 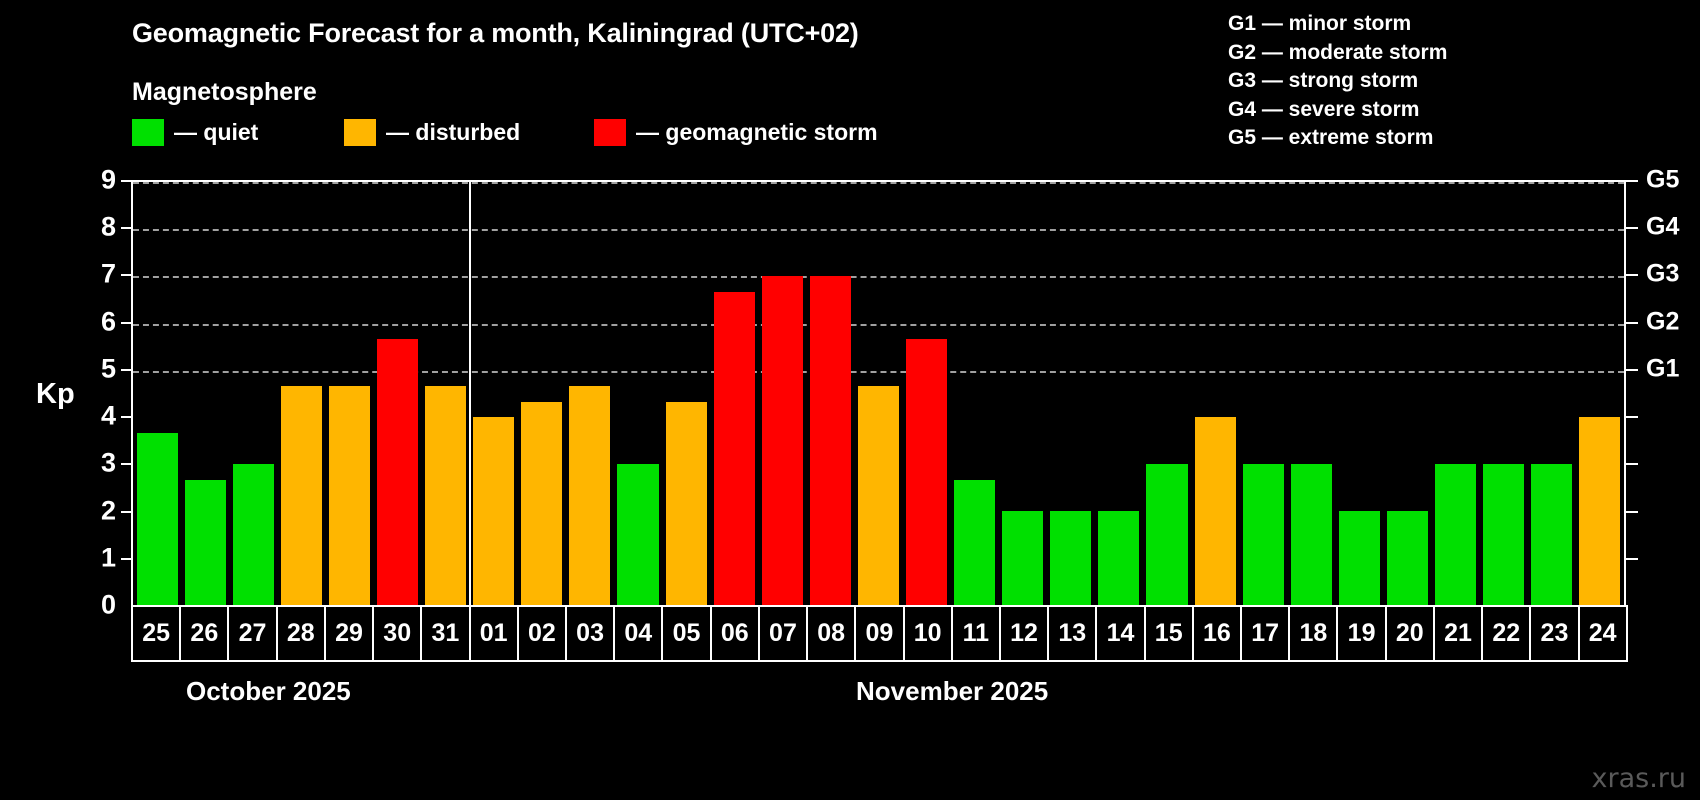 What do you see at coordinates (542, 503) in the screenshot?
I see `bar-02-disturbed` at bounding box center [542, 503].